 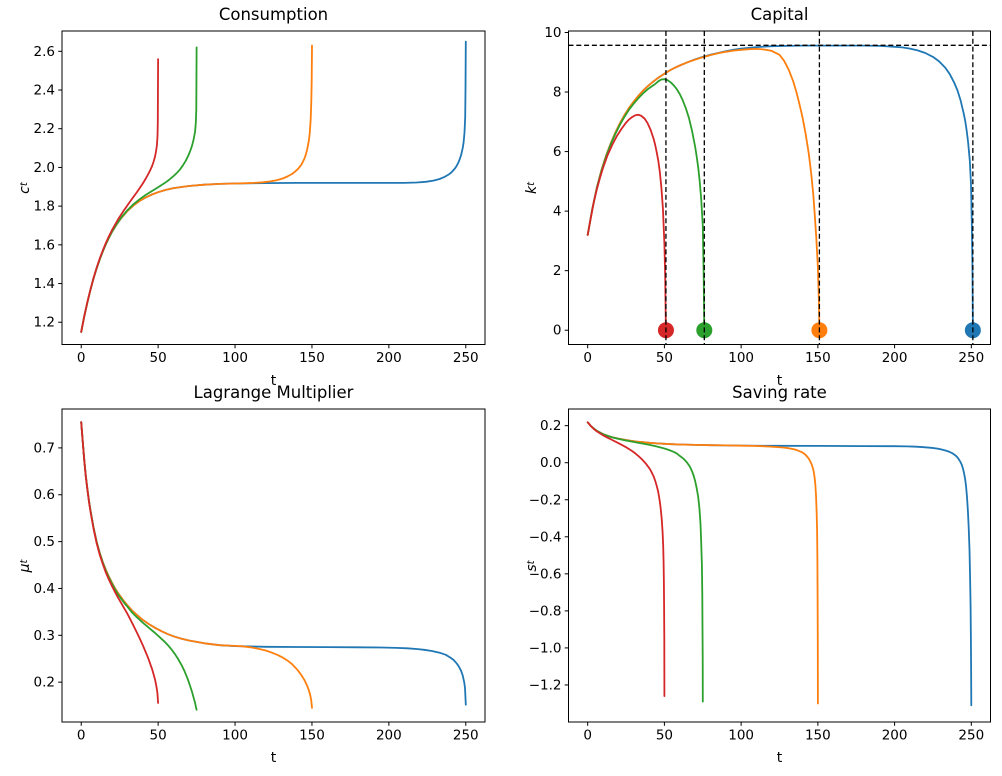 What do you see at coordinates (531, 189) in the screenshot?
I see `ylabel-symbol: k` at bounding box center [531, 189].